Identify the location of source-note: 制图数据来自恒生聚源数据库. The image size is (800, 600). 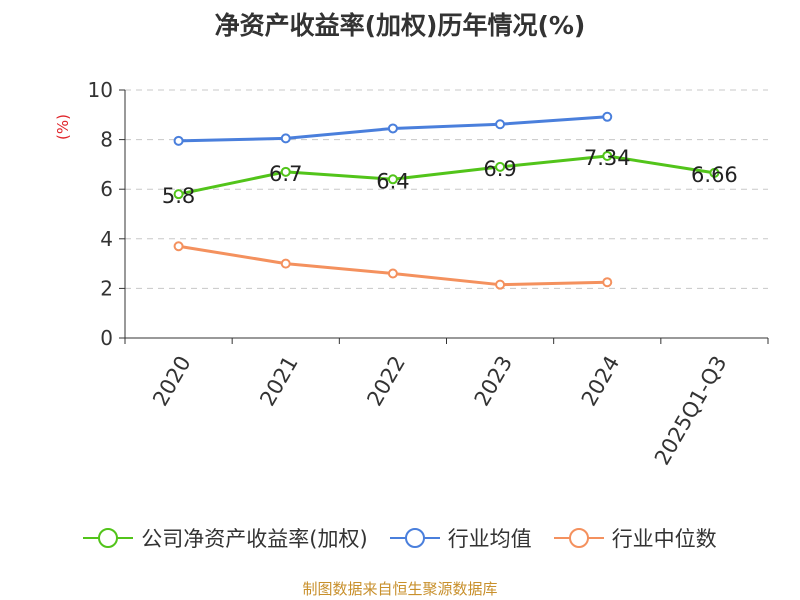
(400, 589).